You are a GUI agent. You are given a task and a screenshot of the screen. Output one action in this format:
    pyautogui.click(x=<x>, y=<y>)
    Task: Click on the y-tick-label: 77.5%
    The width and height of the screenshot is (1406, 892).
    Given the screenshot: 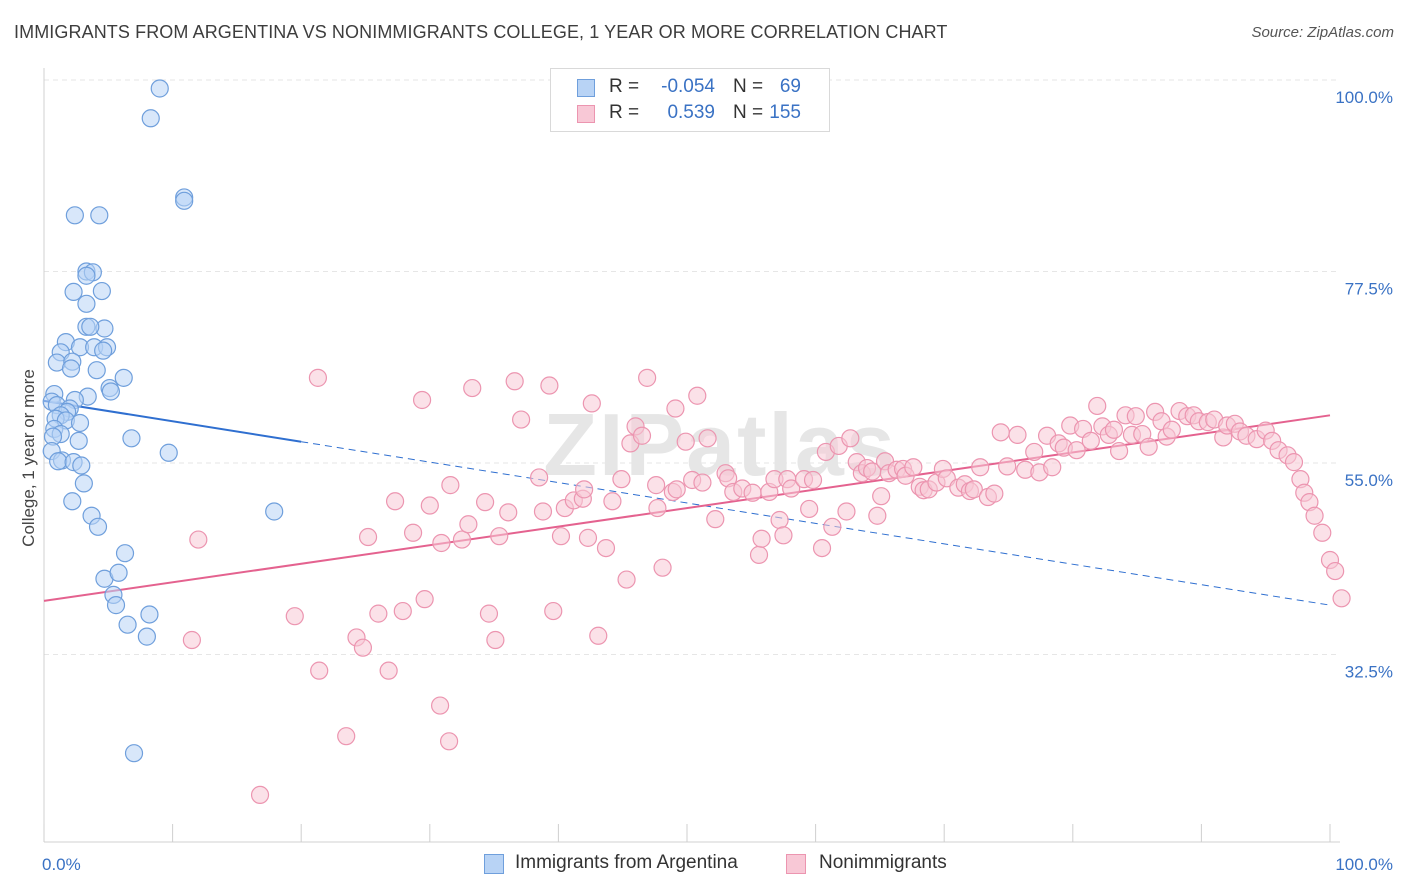 What is the action you would take?
    pyautogui.click(x=1369, y=289)
    